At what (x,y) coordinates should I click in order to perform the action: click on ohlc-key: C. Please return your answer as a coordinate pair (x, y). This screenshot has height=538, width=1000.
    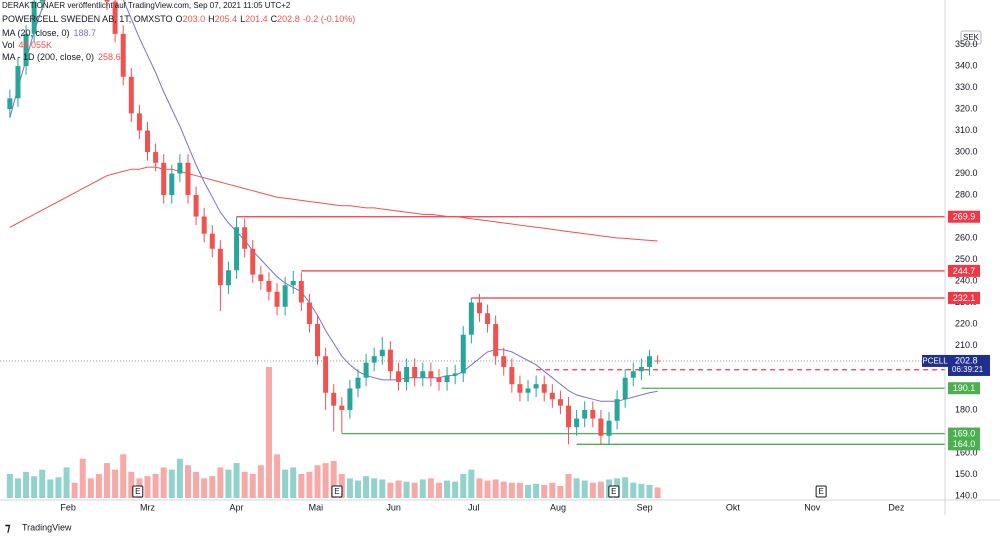
    Looking at the image, I should click on (274, 19).